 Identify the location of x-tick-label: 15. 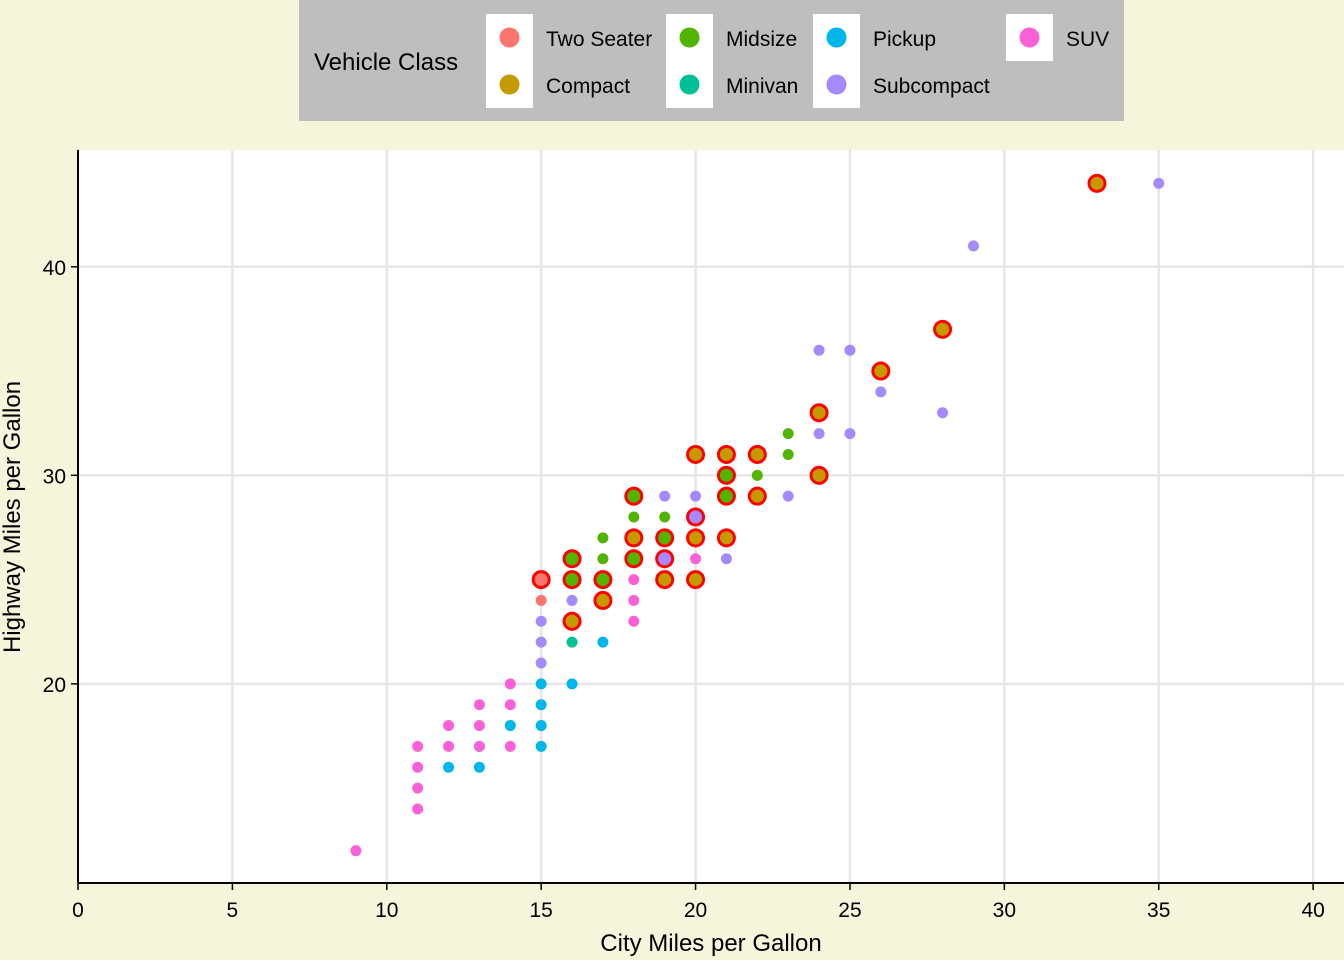
(540, 910).